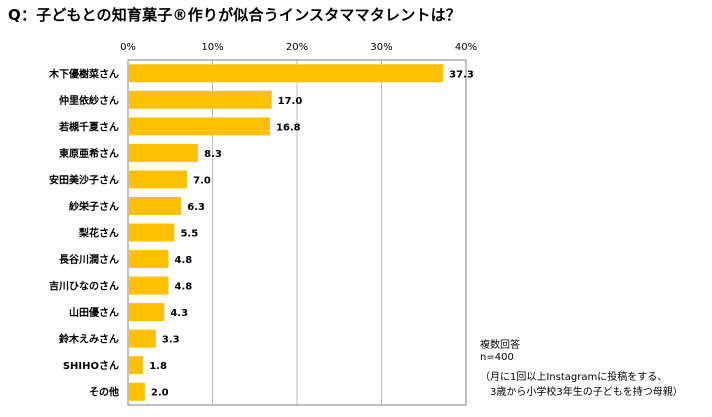 The width and height of the screenshot is (712, 417). I want to click on x-tick-label: 10%, so click(212, 47).